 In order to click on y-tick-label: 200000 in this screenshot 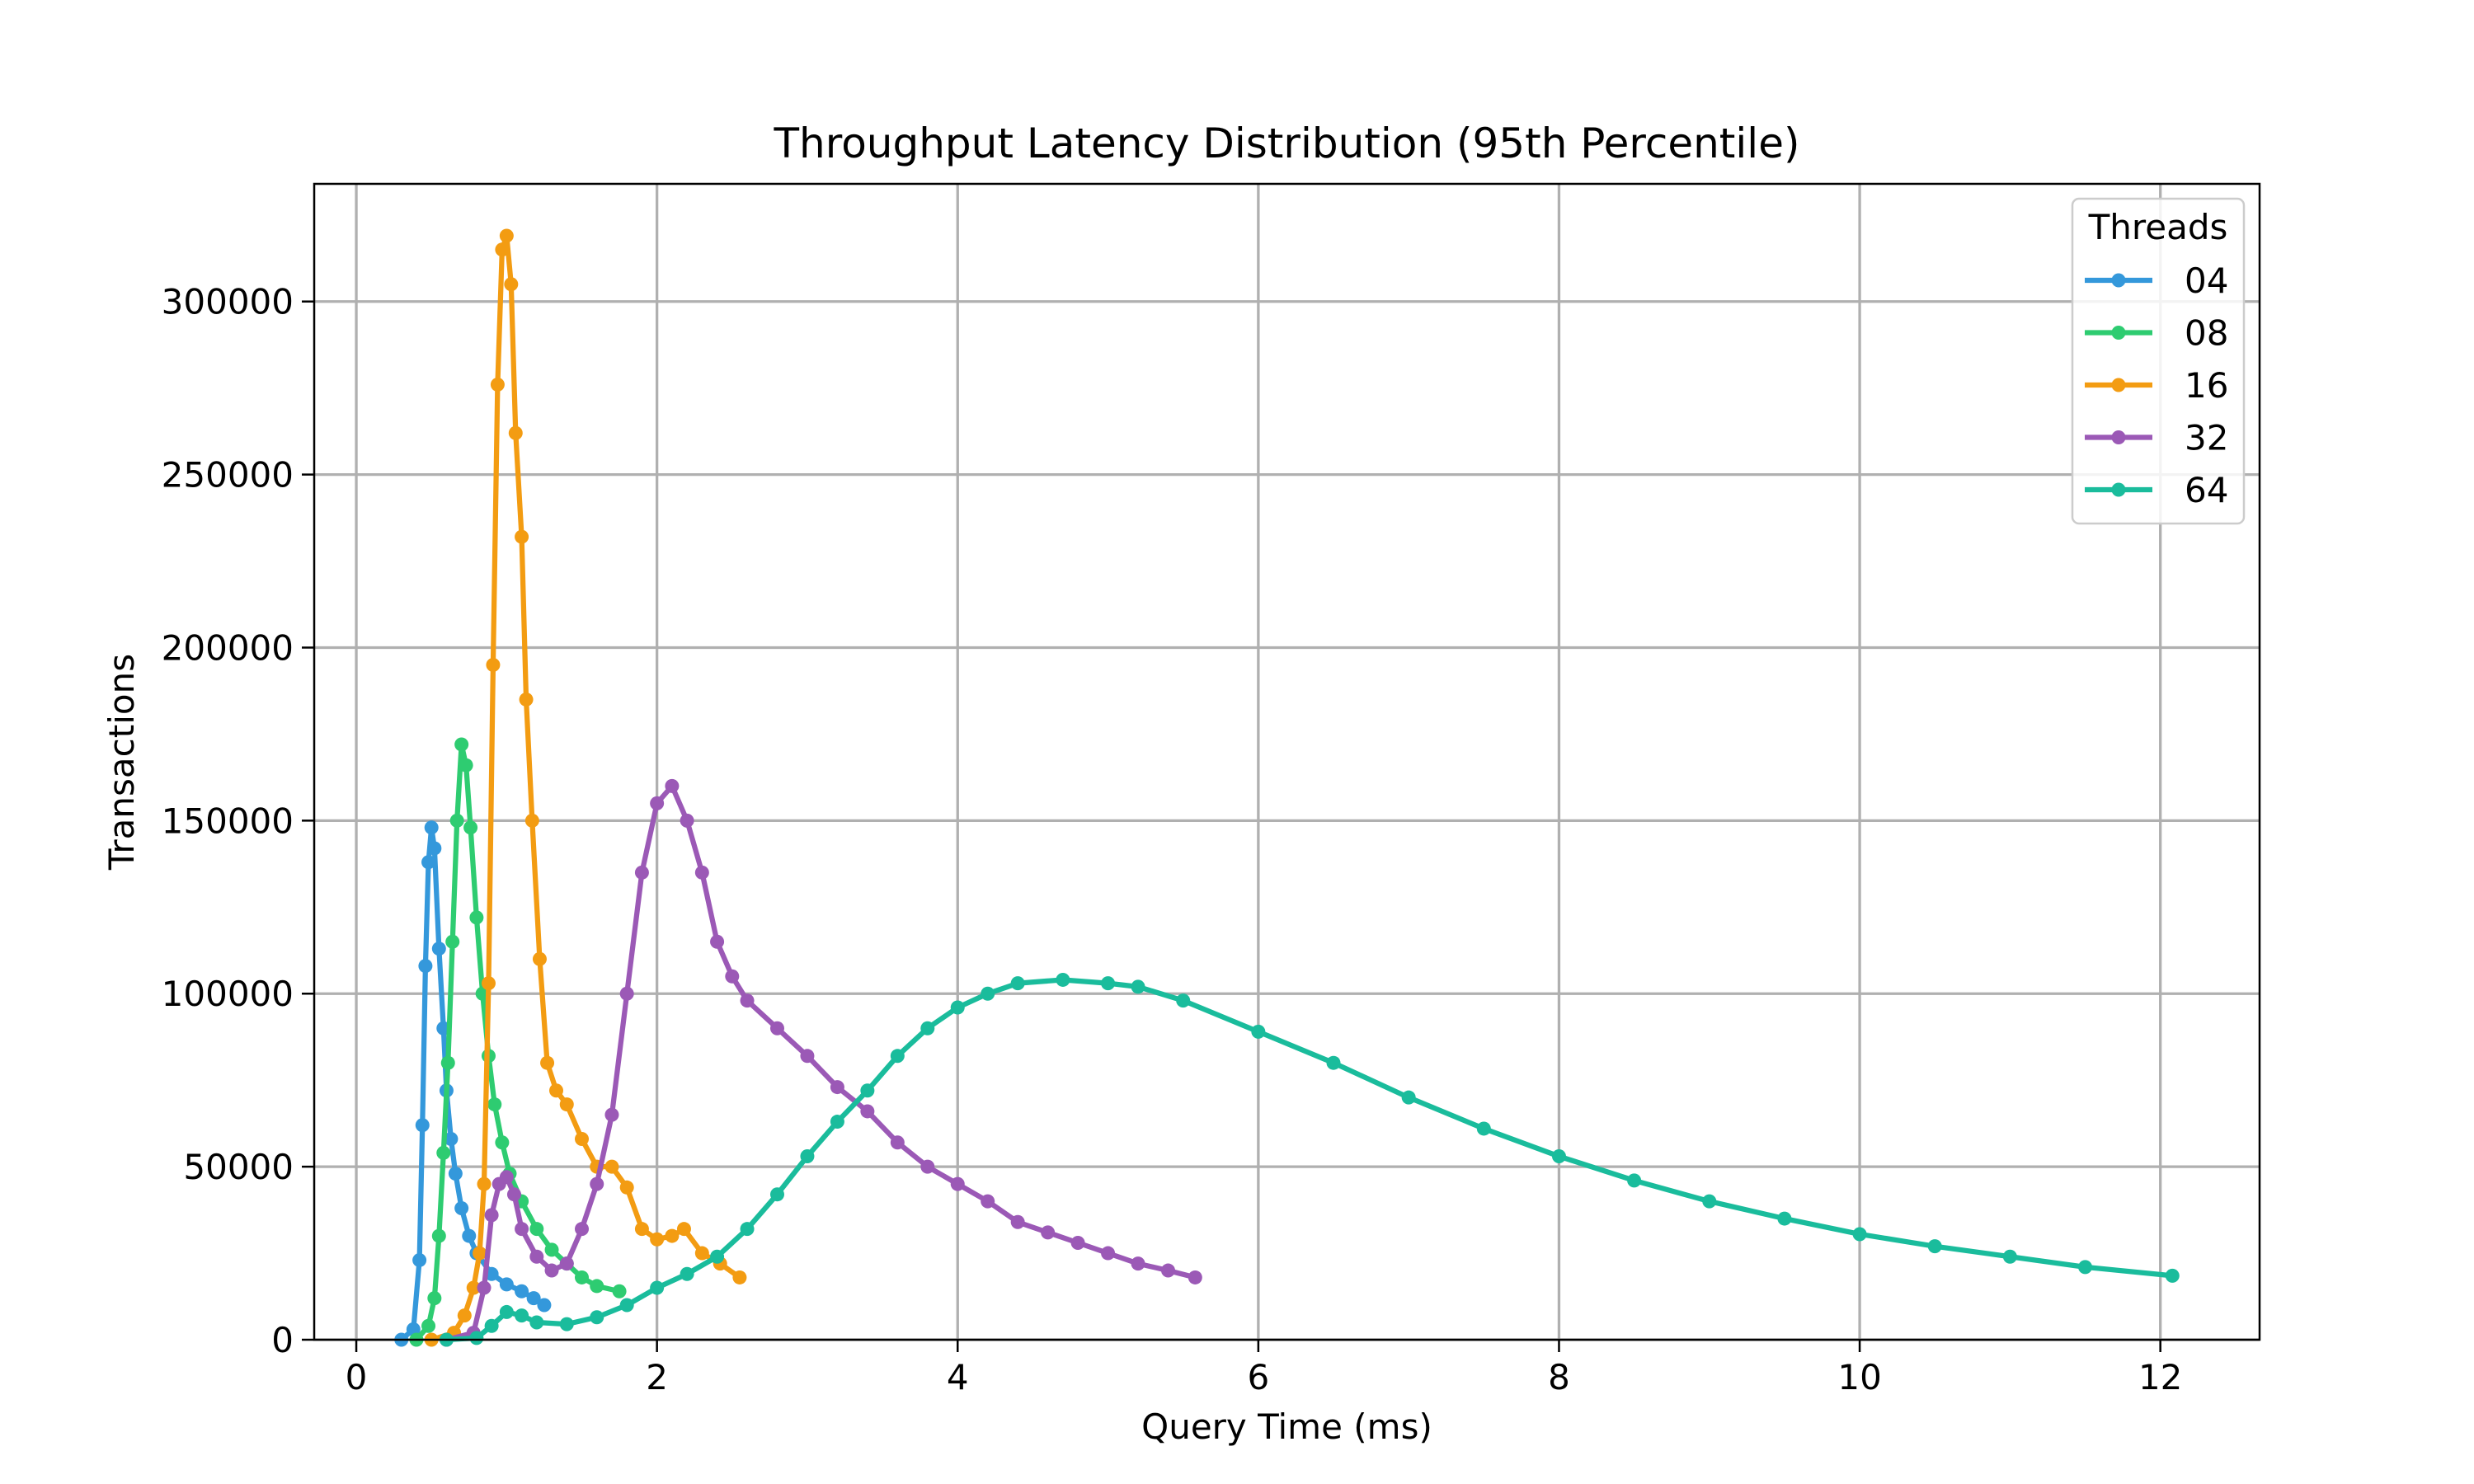, I will do `click(228, 647)`.